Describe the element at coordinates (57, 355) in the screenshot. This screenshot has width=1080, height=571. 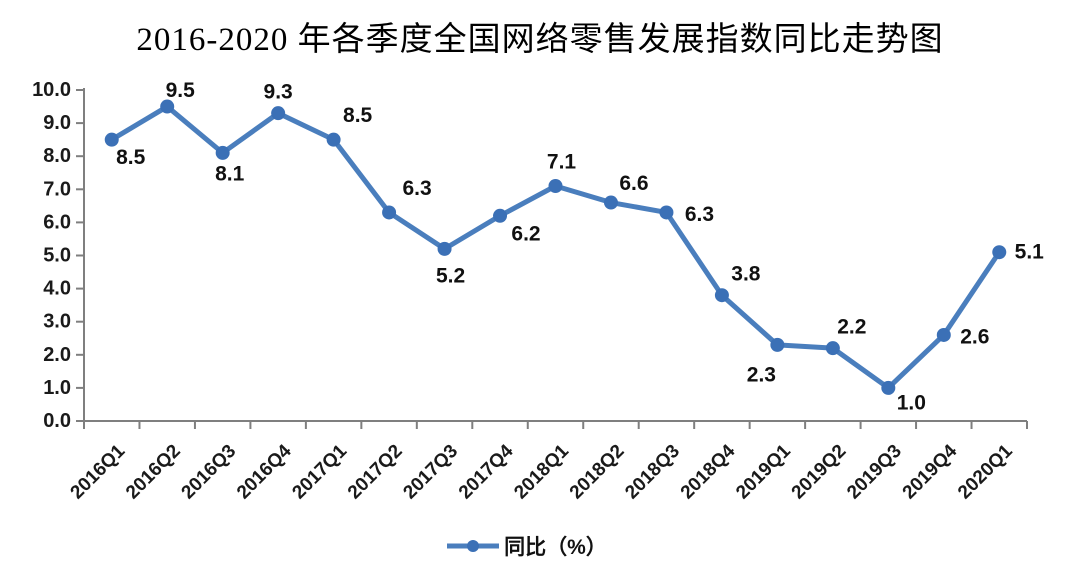
I see `y-axis-tick-label: 2.0` at that location.